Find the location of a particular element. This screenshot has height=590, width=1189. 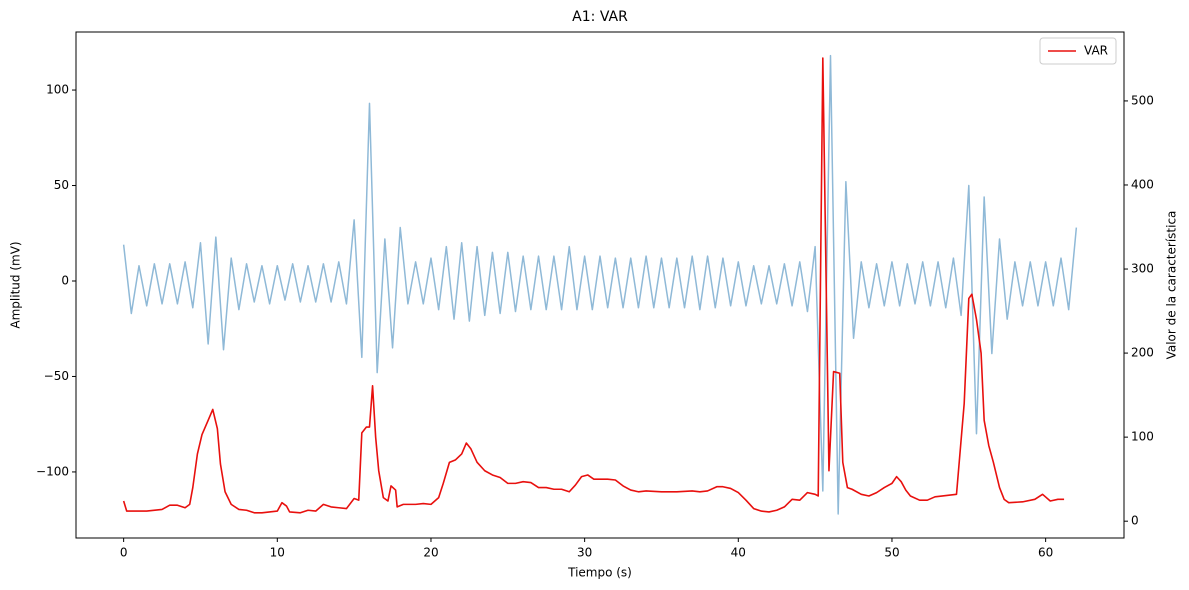

x-tick-label: 10 is located at coordinates (277, 553).